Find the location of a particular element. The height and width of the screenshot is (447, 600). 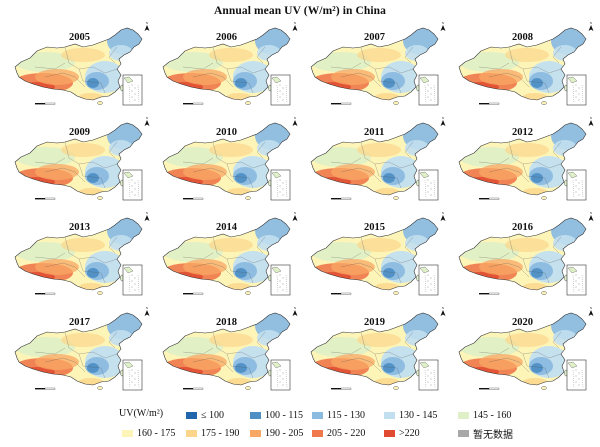

map-panel-2012: N 2012 is located at coordinates (524, 159).